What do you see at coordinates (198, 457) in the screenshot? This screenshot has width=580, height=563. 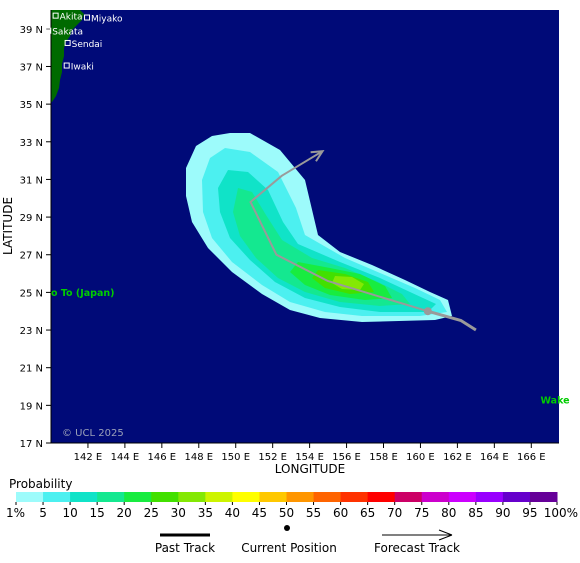 I see `lon-tick-label: 148 E` at bounding box center [198, 457].